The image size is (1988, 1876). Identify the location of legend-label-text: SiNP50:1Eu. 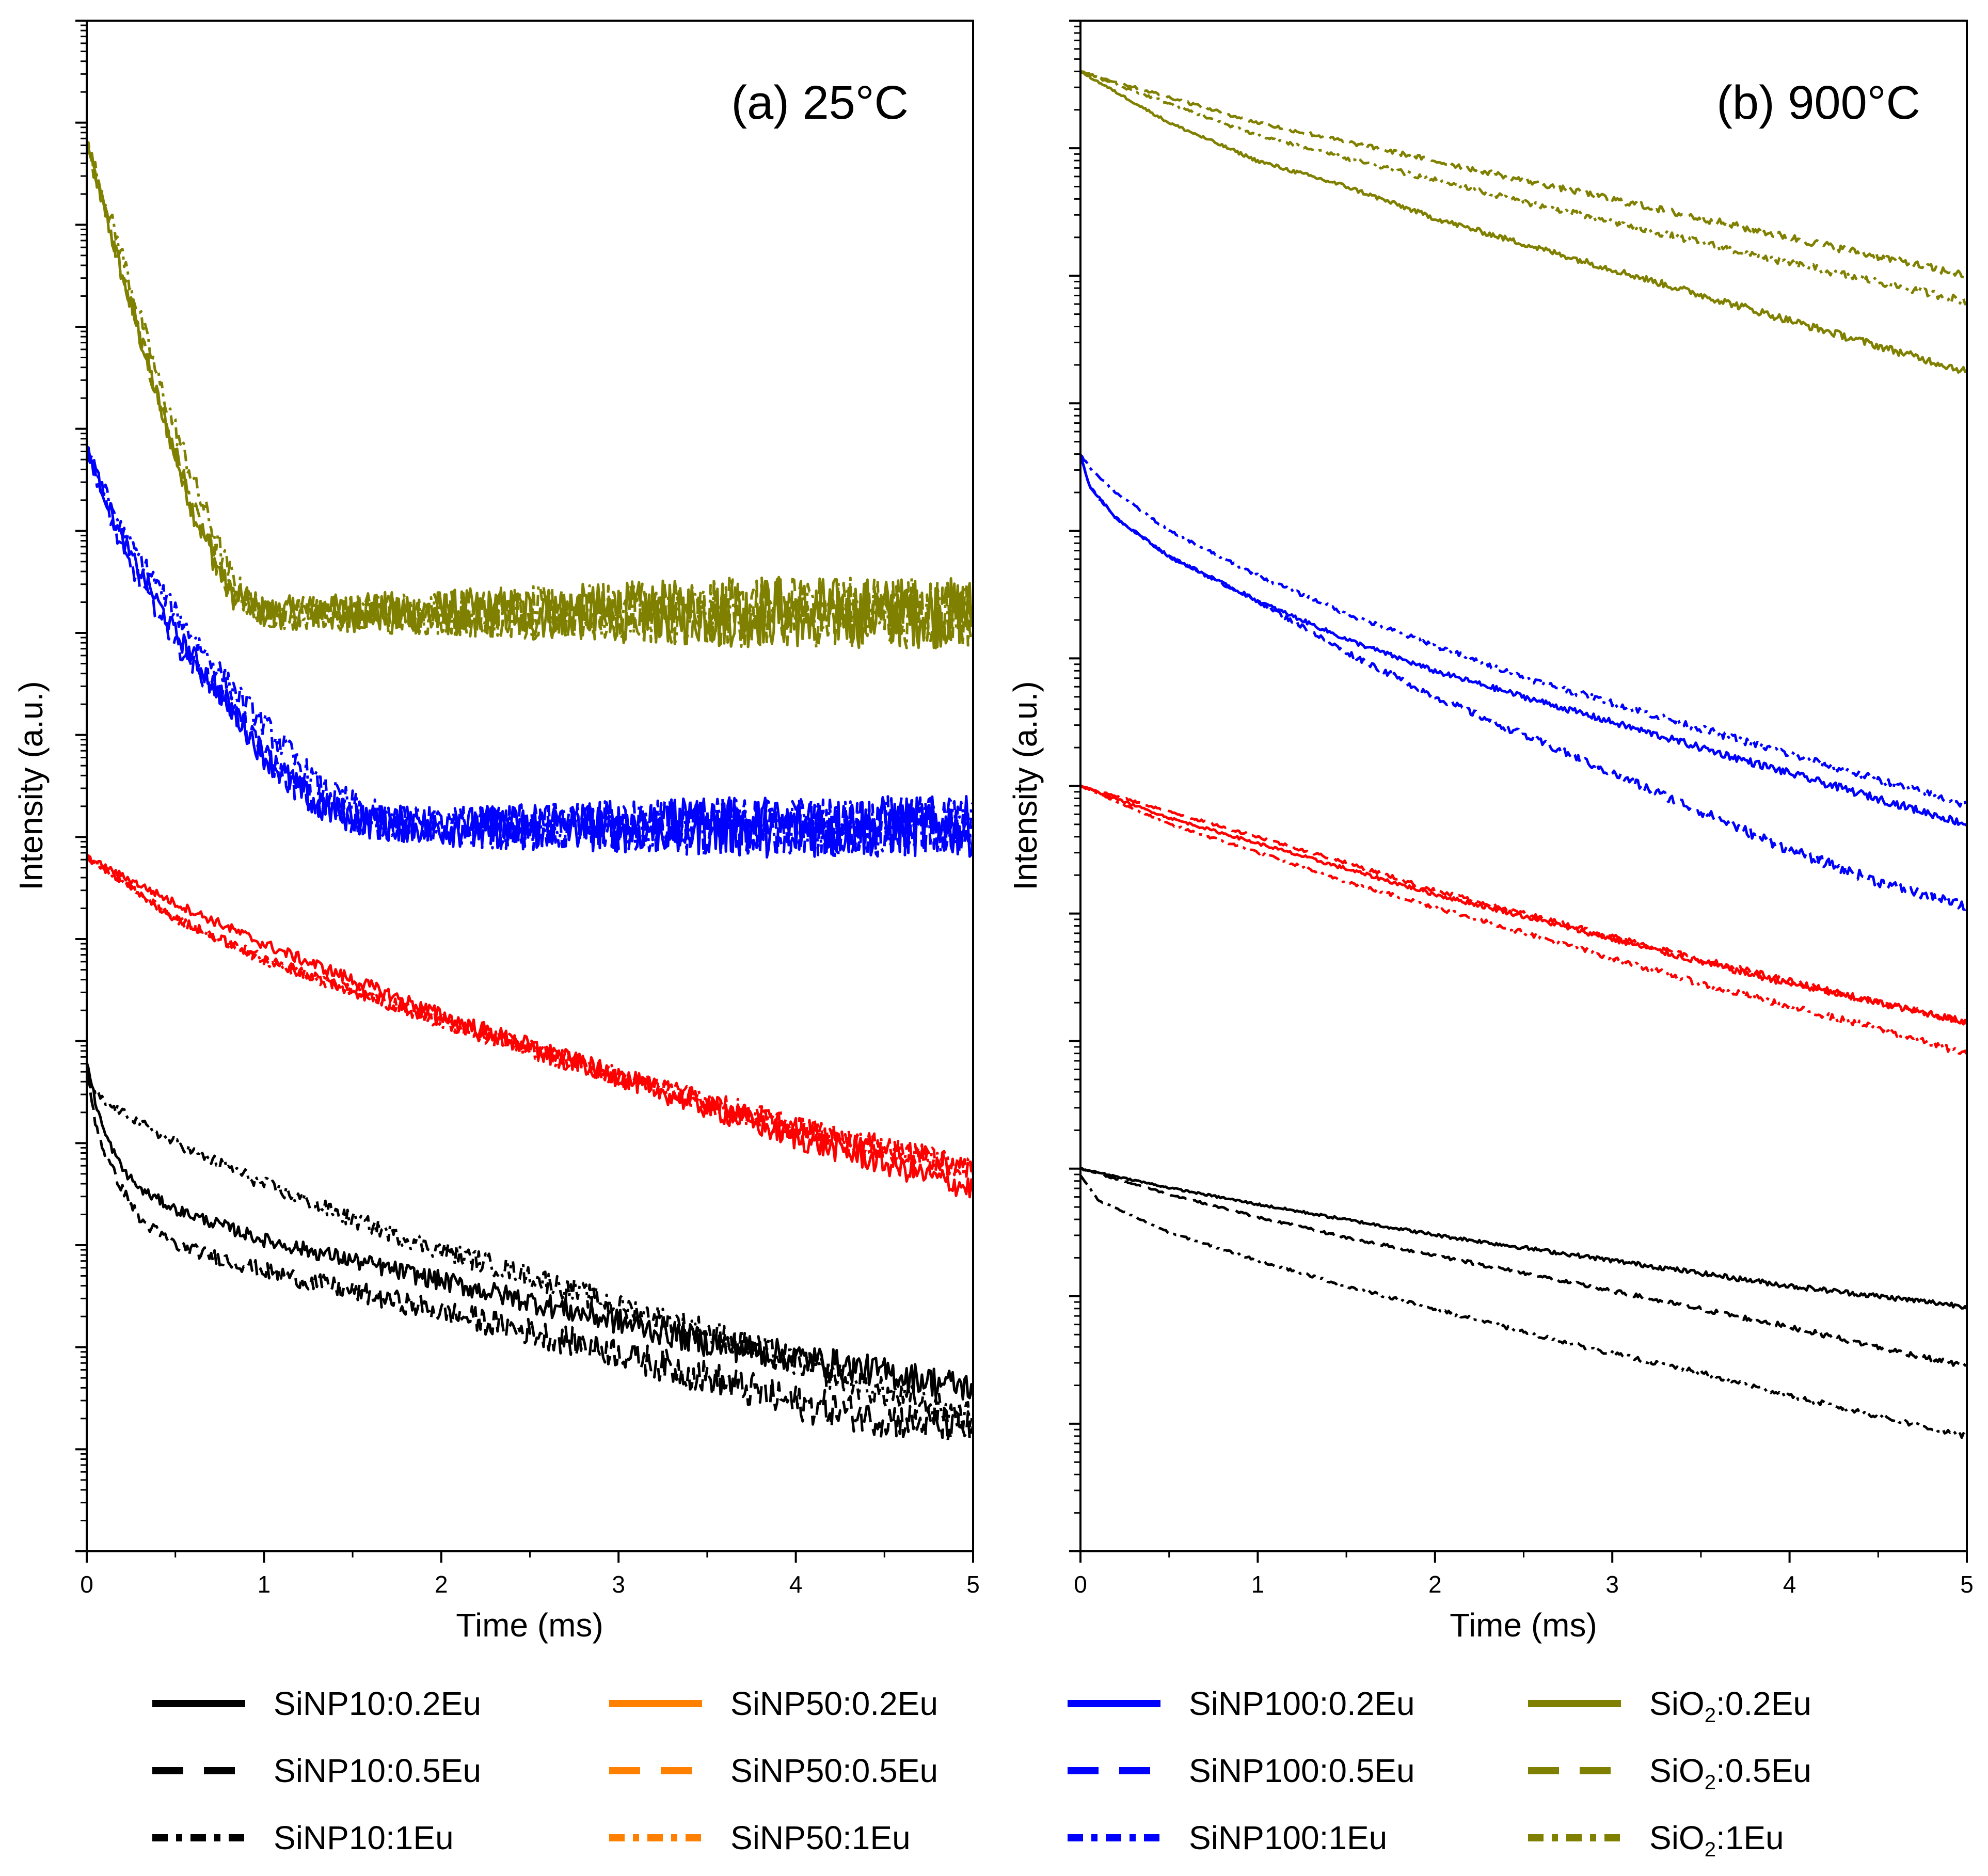
(820, 1837).